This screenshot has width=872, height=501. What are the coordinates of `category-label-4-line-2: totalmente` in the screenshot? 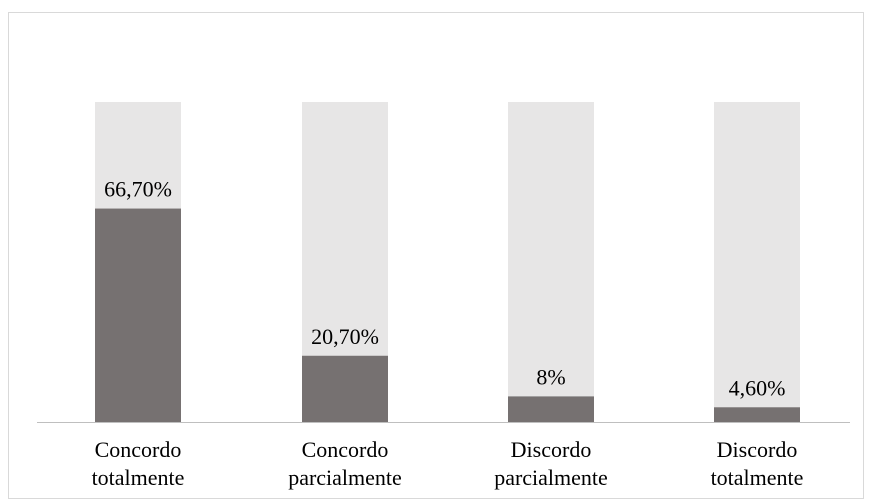 It's located at (757, 477).